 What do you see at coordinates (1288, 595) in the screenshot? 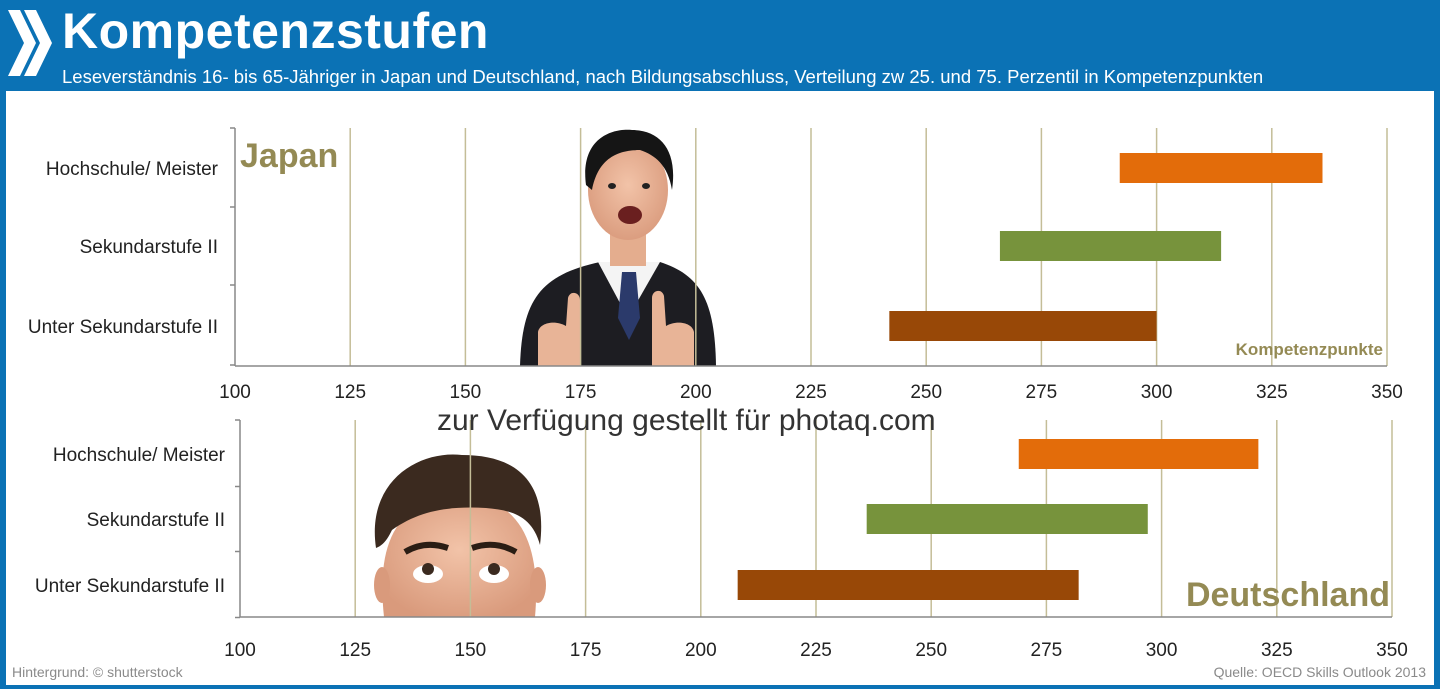
I see `panel-label: Deutschland` at bounding box center [1288, 595].